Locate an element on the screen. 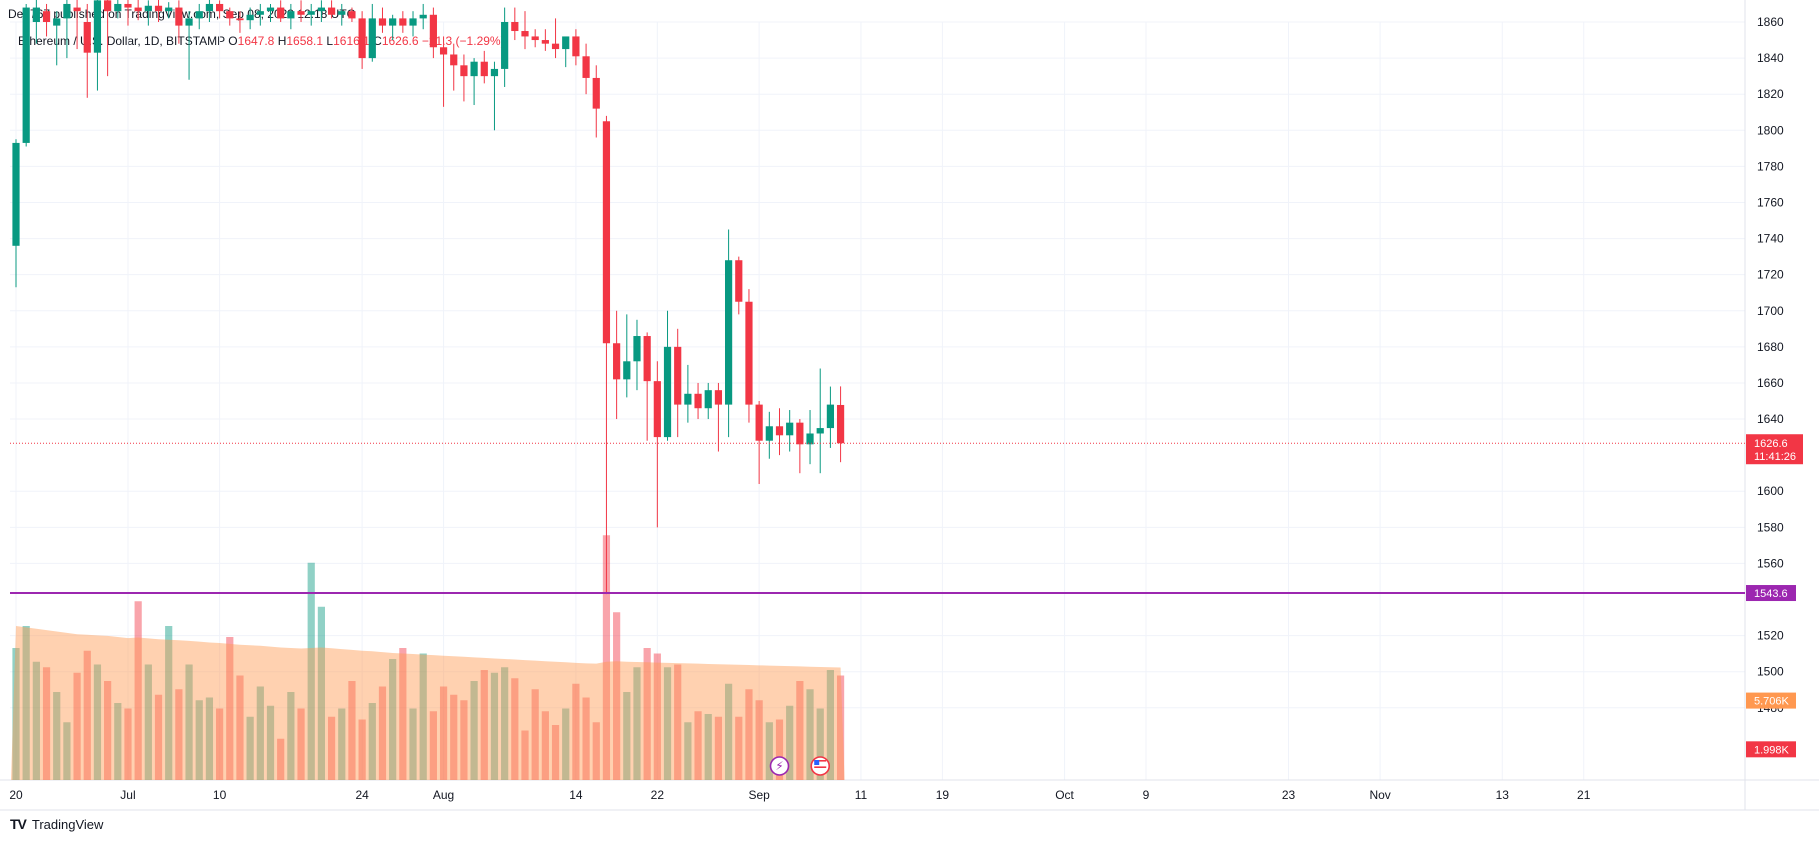 The height and width of the screenshot is (842, 1819). x-tick-label: 21 is located at coordinates (1584, 795).